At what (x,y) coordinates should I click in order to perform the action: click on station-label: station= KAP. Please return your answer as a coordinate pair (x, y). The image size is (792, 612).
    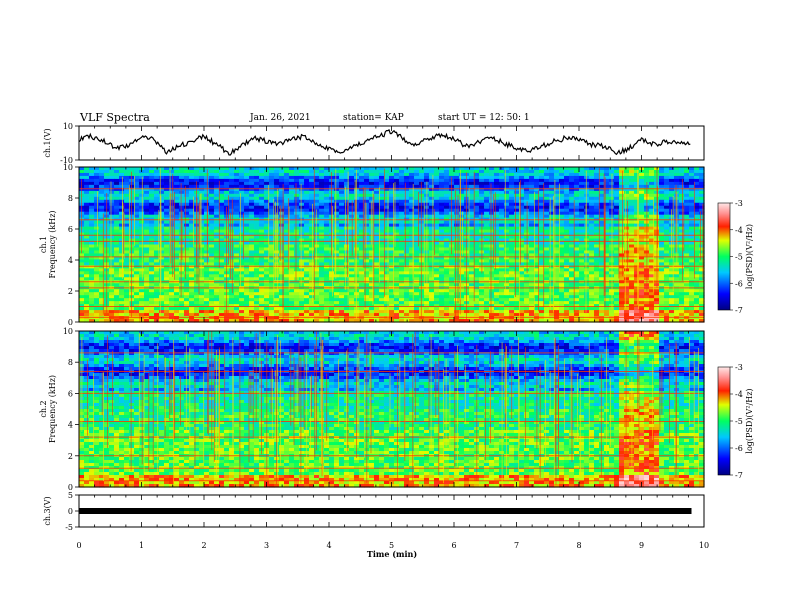
    Looking at the image, I should click on (373, 118).